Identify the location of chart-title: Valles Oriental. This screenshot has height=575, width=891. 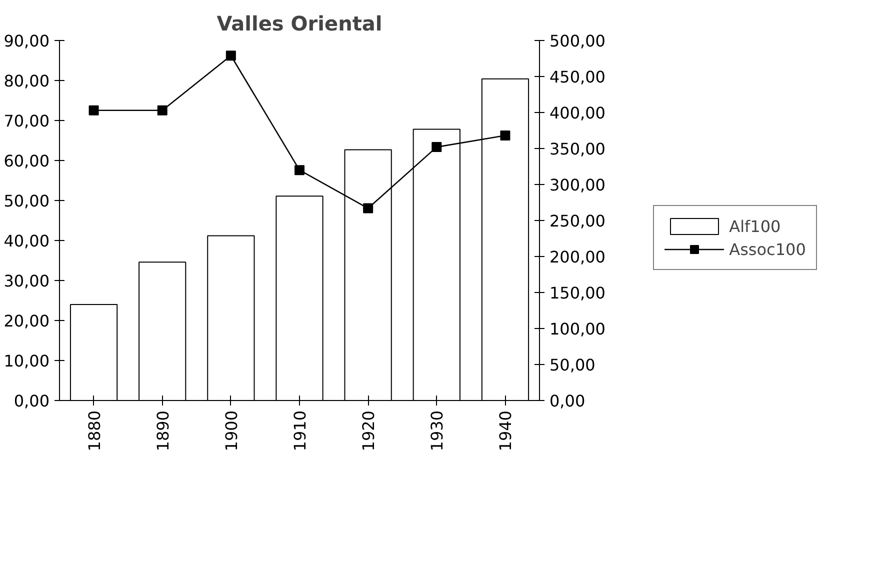
(299, 24).